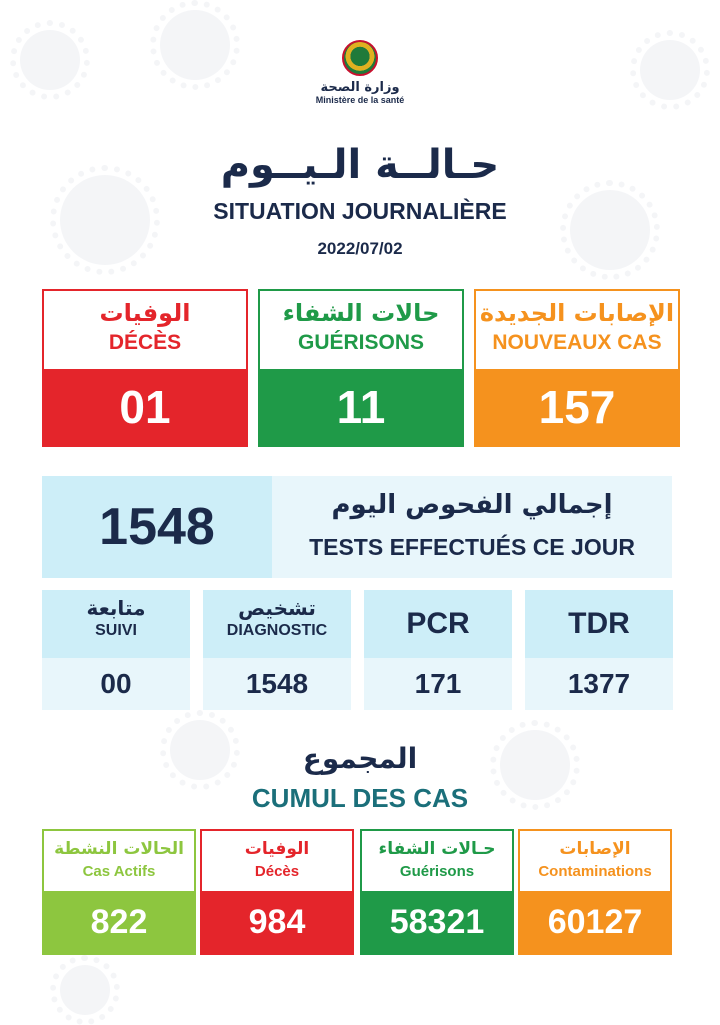 This screenshot has height=1025, width=720. What do you see at coordinates (595, 922) in the screenshot?
I see `cumulative-contaminations-value: 60127` at bounding box center [595, 922].